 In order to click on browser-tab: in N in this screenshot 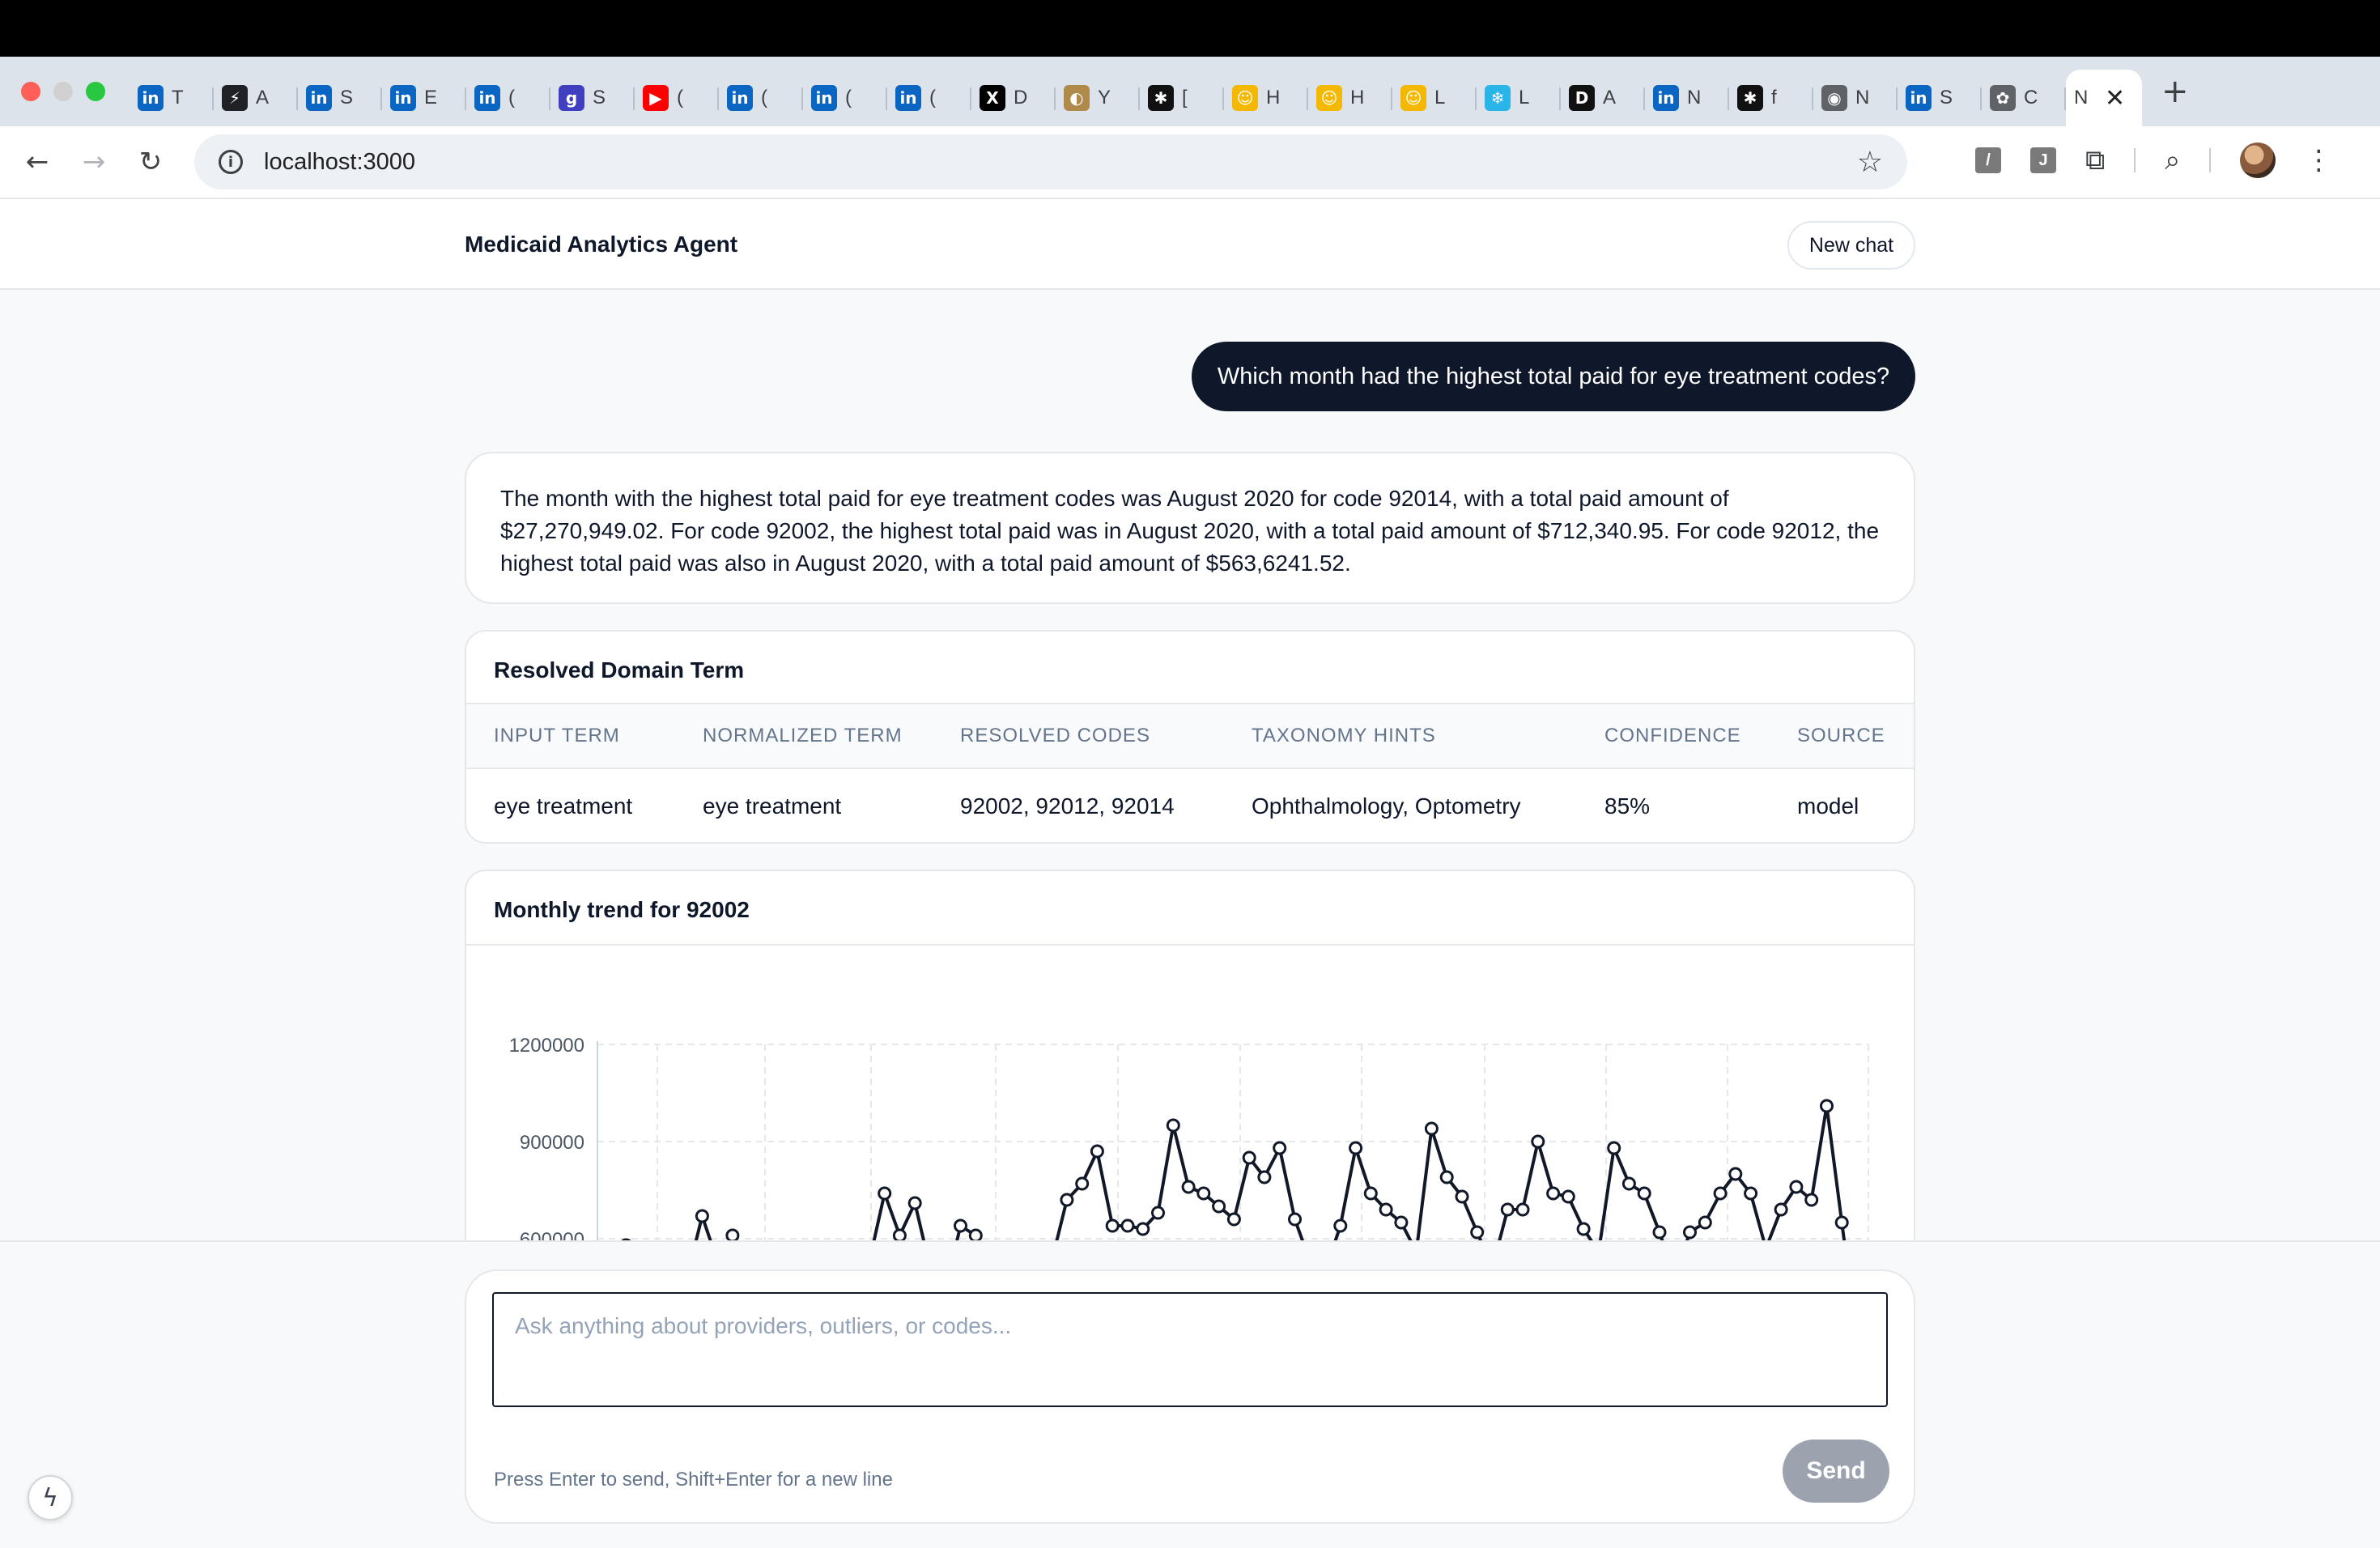, I will do `click(1687, 98)`.